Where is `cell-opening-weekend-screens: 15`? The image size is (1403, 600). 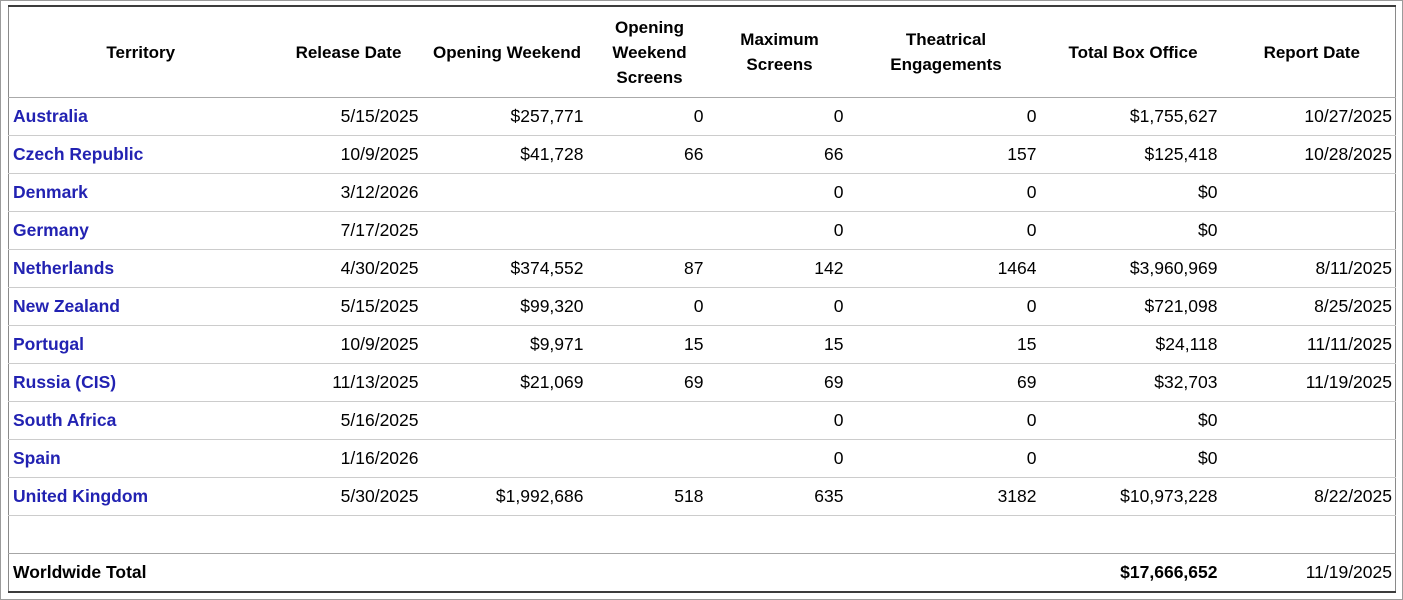
cell-opening-weekend-screens: 15 is located at coordinates (649, 344).